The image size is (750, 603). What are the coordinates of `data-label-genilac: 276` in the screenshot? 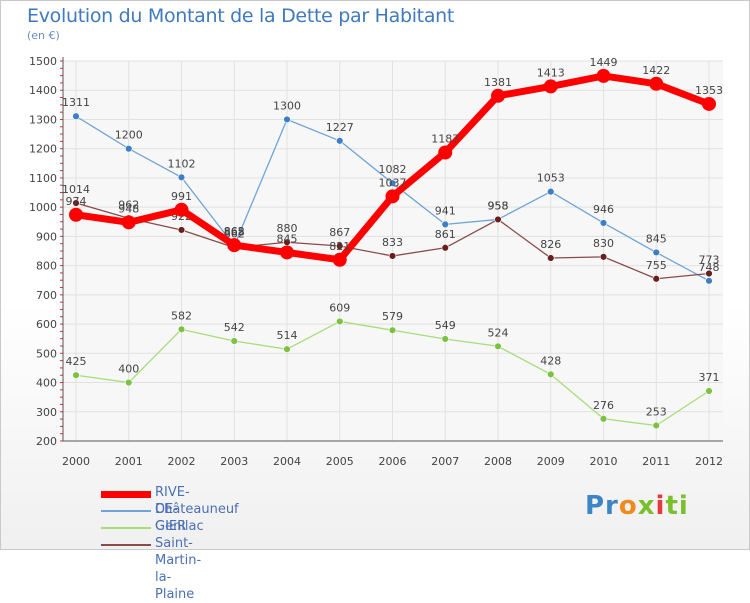 It's located at (603, 405).